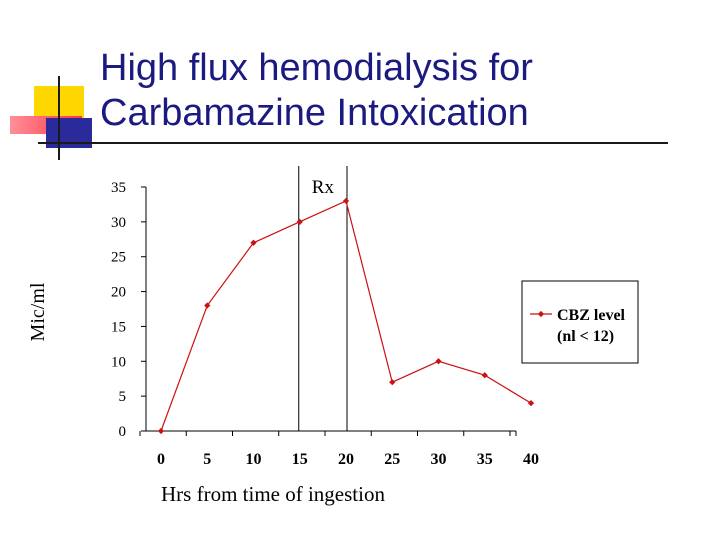 The image size is (720, 540). I want to click on y-axis-title: Mic/ml, so click(38, 311).